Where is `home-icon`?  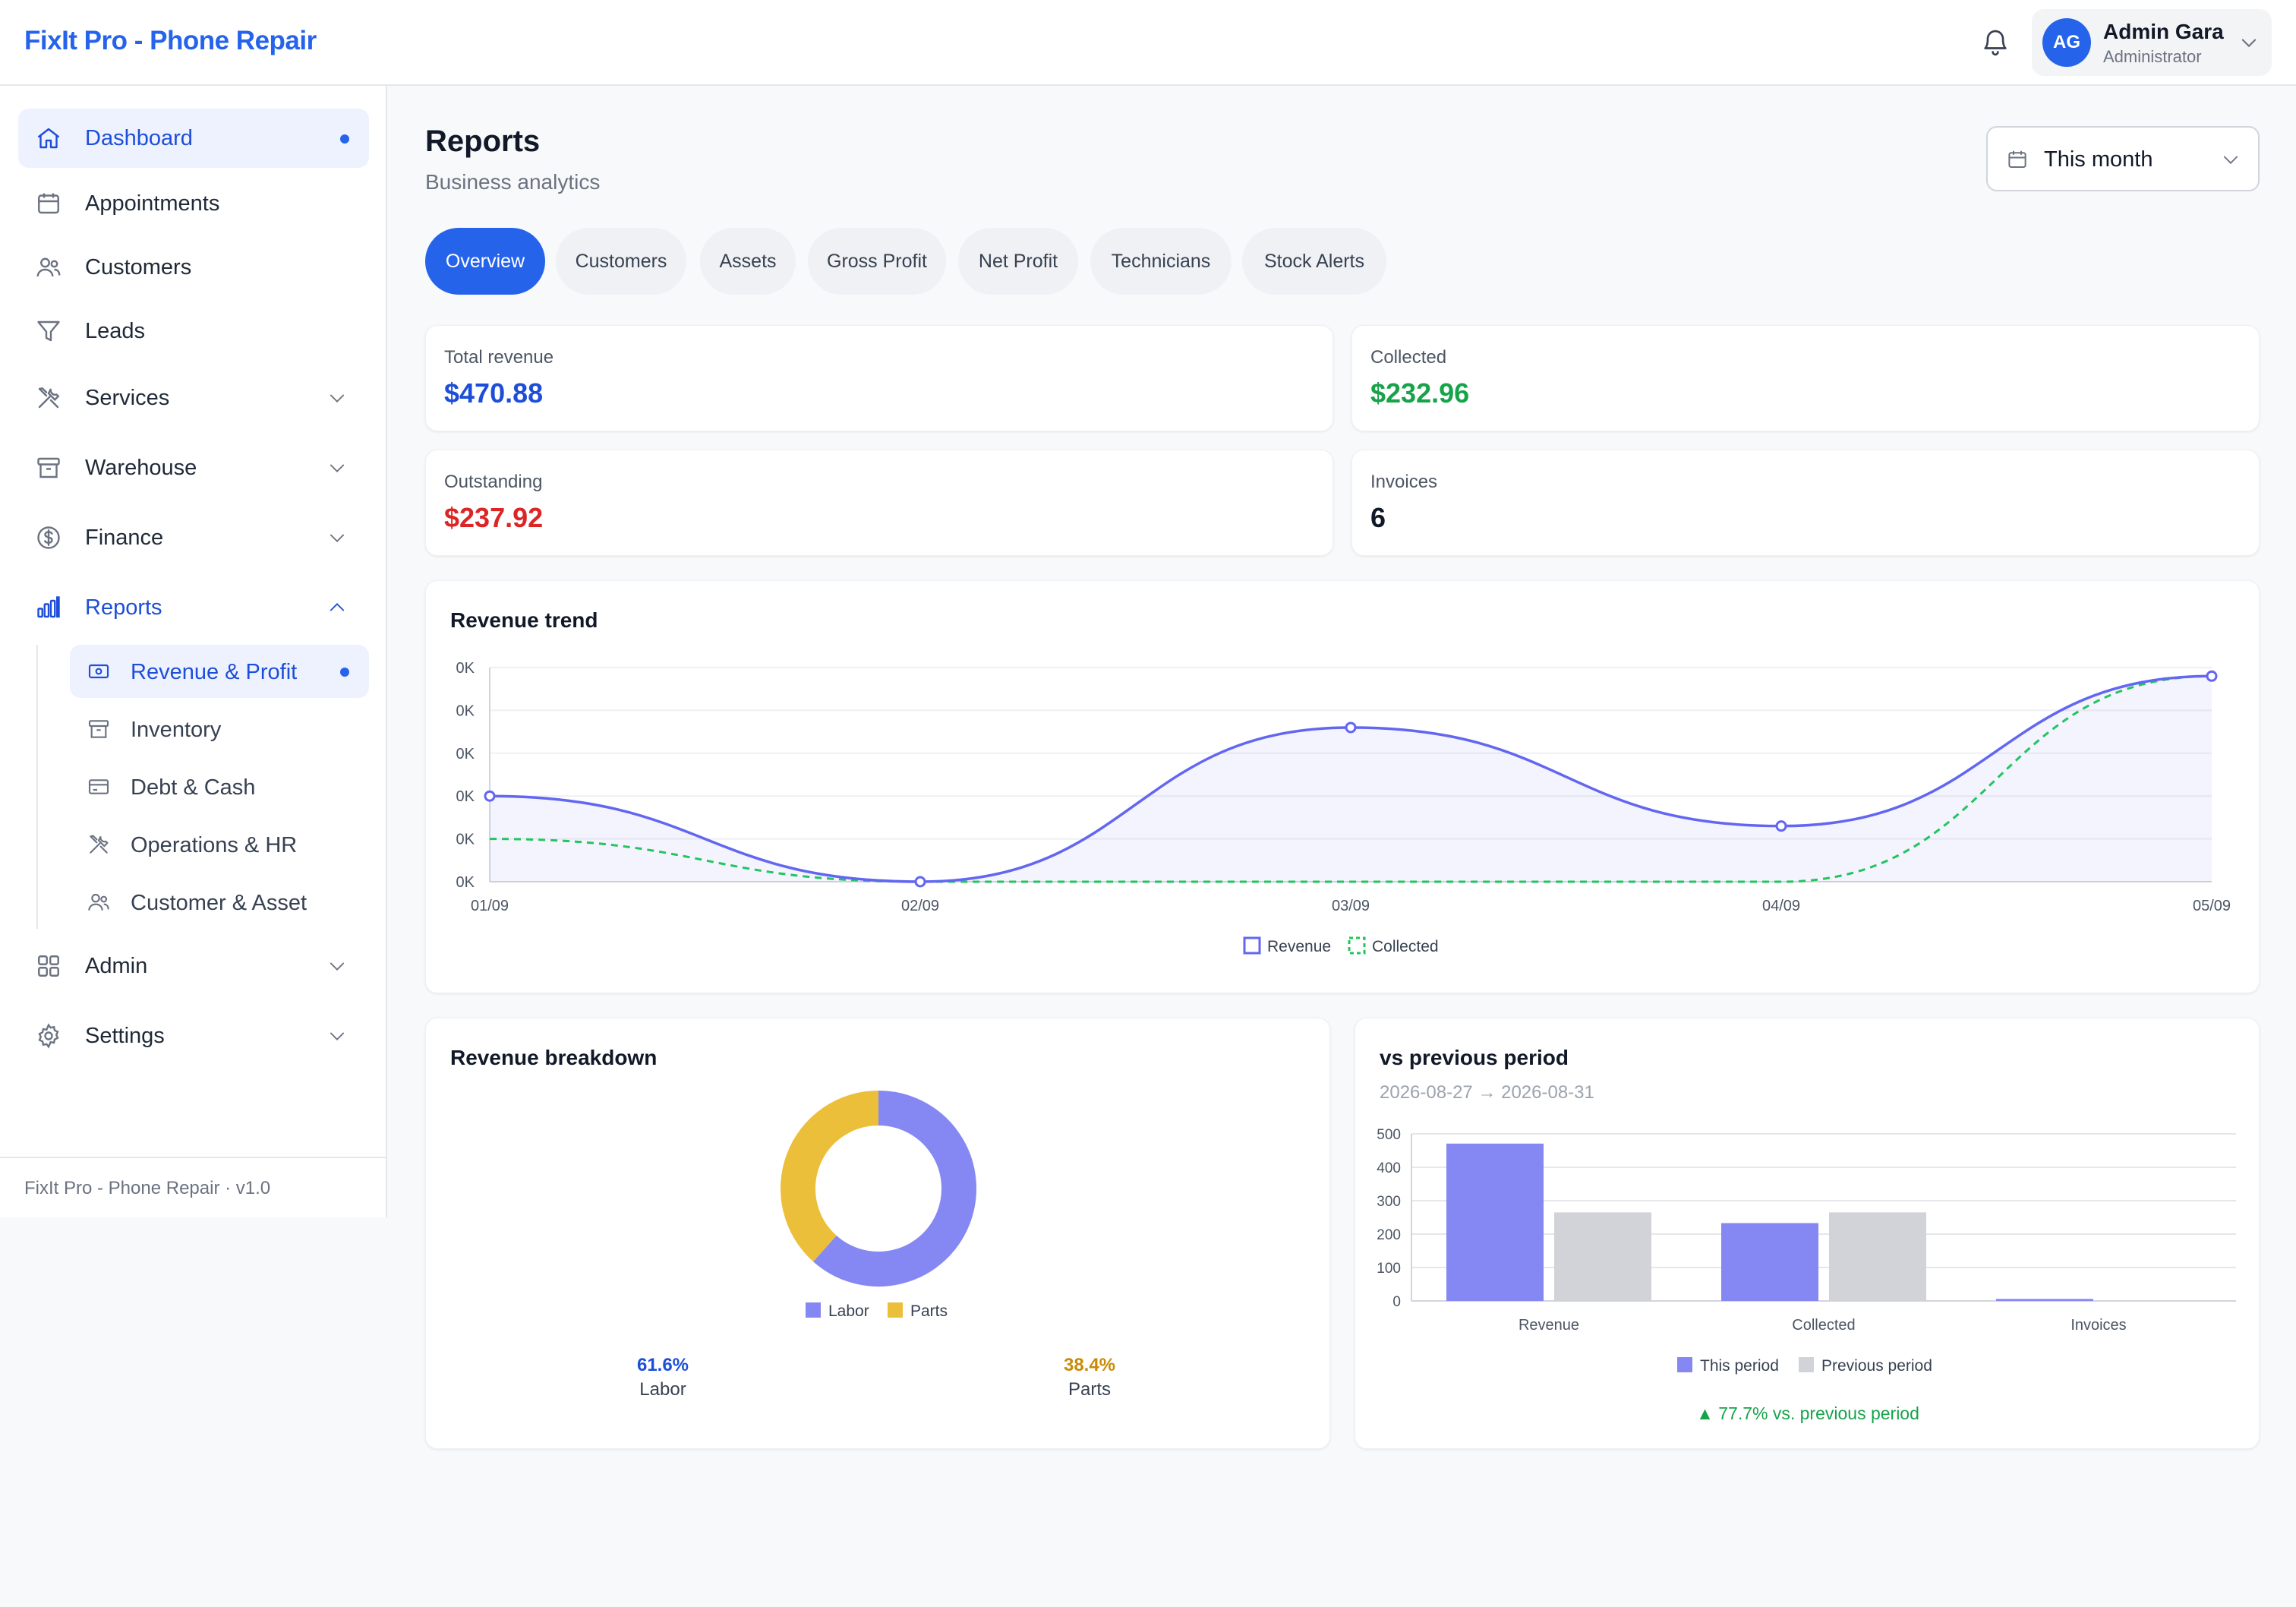 home-icon is located at coordinates (49, 138).